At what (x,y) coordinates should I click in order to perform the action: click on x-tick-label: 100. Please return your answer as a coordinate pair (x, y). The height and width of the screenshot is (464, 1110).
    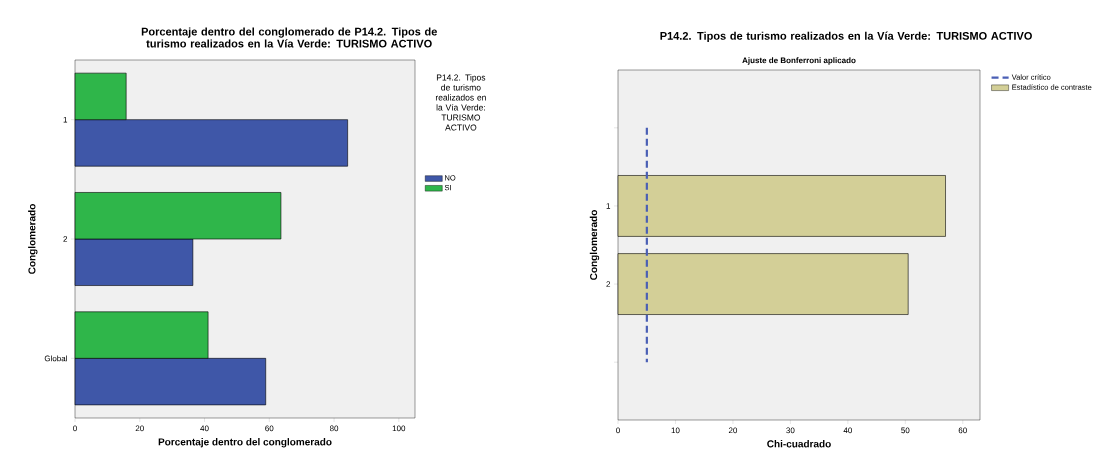
    Looking at the image, I should click on (399, 428).